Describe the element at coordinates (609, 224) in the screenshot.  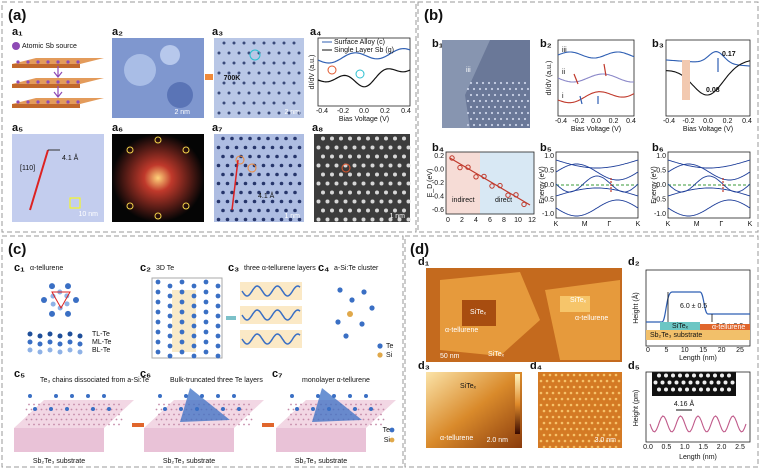
I see `x-tick-label: Γ` at that location.